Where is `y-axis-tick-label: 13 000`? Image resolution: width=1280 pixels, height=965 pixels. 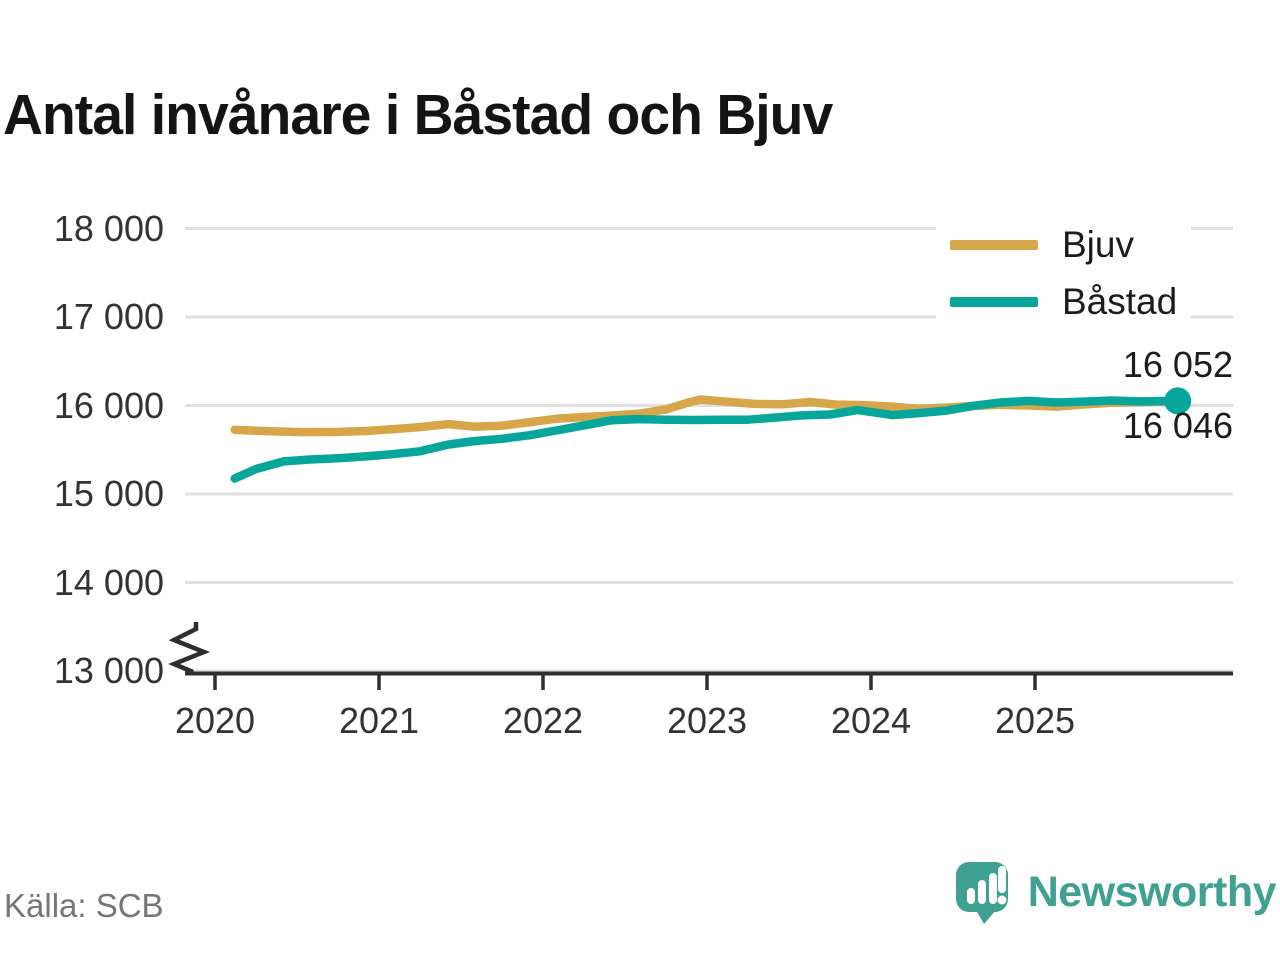
y-axis-tick-label: 13 000 is located at coordinates (108, 670).